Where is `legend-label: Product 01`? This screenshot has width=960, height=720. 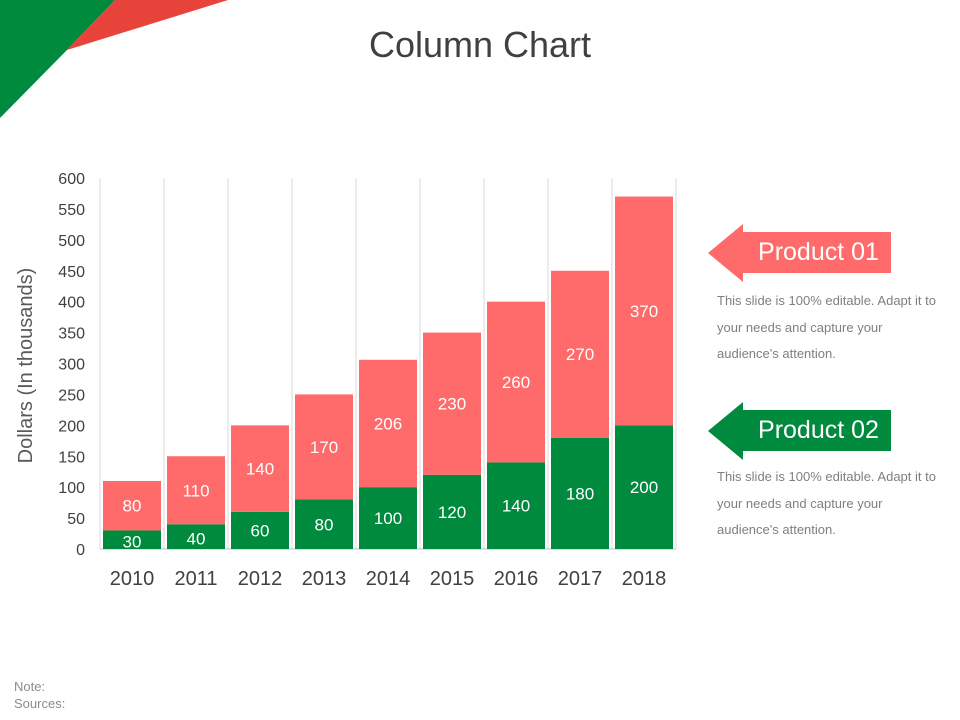
legend-label: Product 01 is located at coordinates (818, 252).